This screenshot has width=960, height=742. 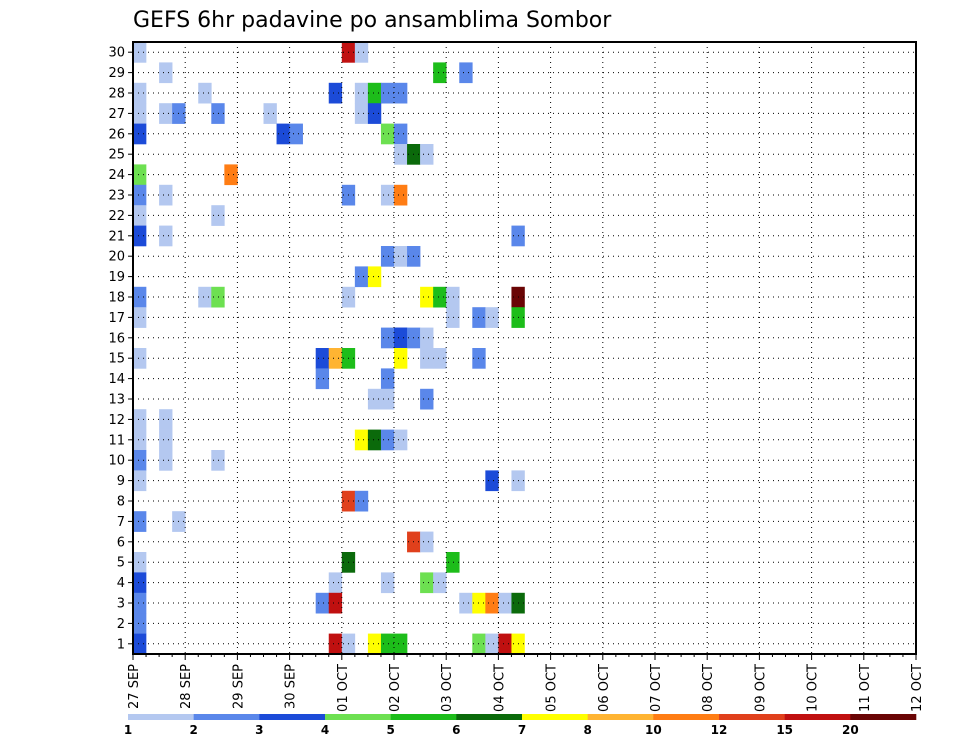 I want to click on x-tick-label: 08 OCT, so click(x=708, y=688).